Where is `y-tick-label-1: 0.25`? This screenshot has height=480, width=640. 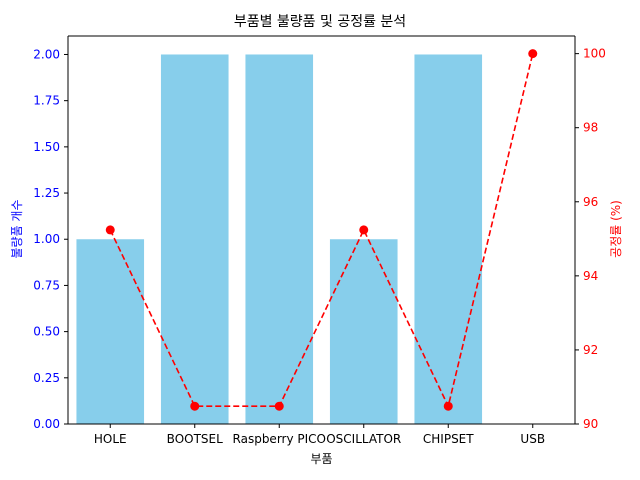 y-tick-label-1: 0.25 is located at coordinates (46, 378).